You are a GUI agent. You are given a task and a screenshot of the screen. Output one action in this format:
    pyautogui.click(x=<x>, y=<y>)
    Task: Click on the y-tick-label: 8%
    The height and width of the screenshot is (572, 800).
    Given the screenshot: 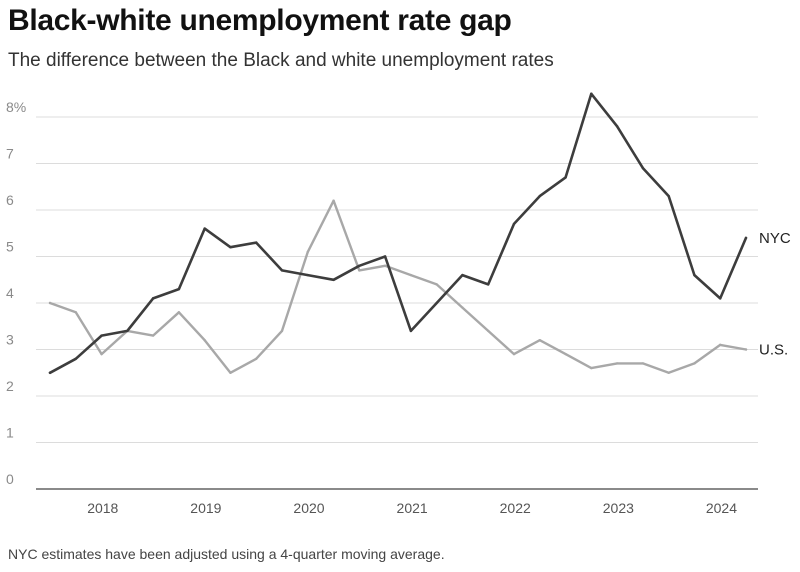 What is the action you would take?
    pyautogui.click(x=16, y=107)
    